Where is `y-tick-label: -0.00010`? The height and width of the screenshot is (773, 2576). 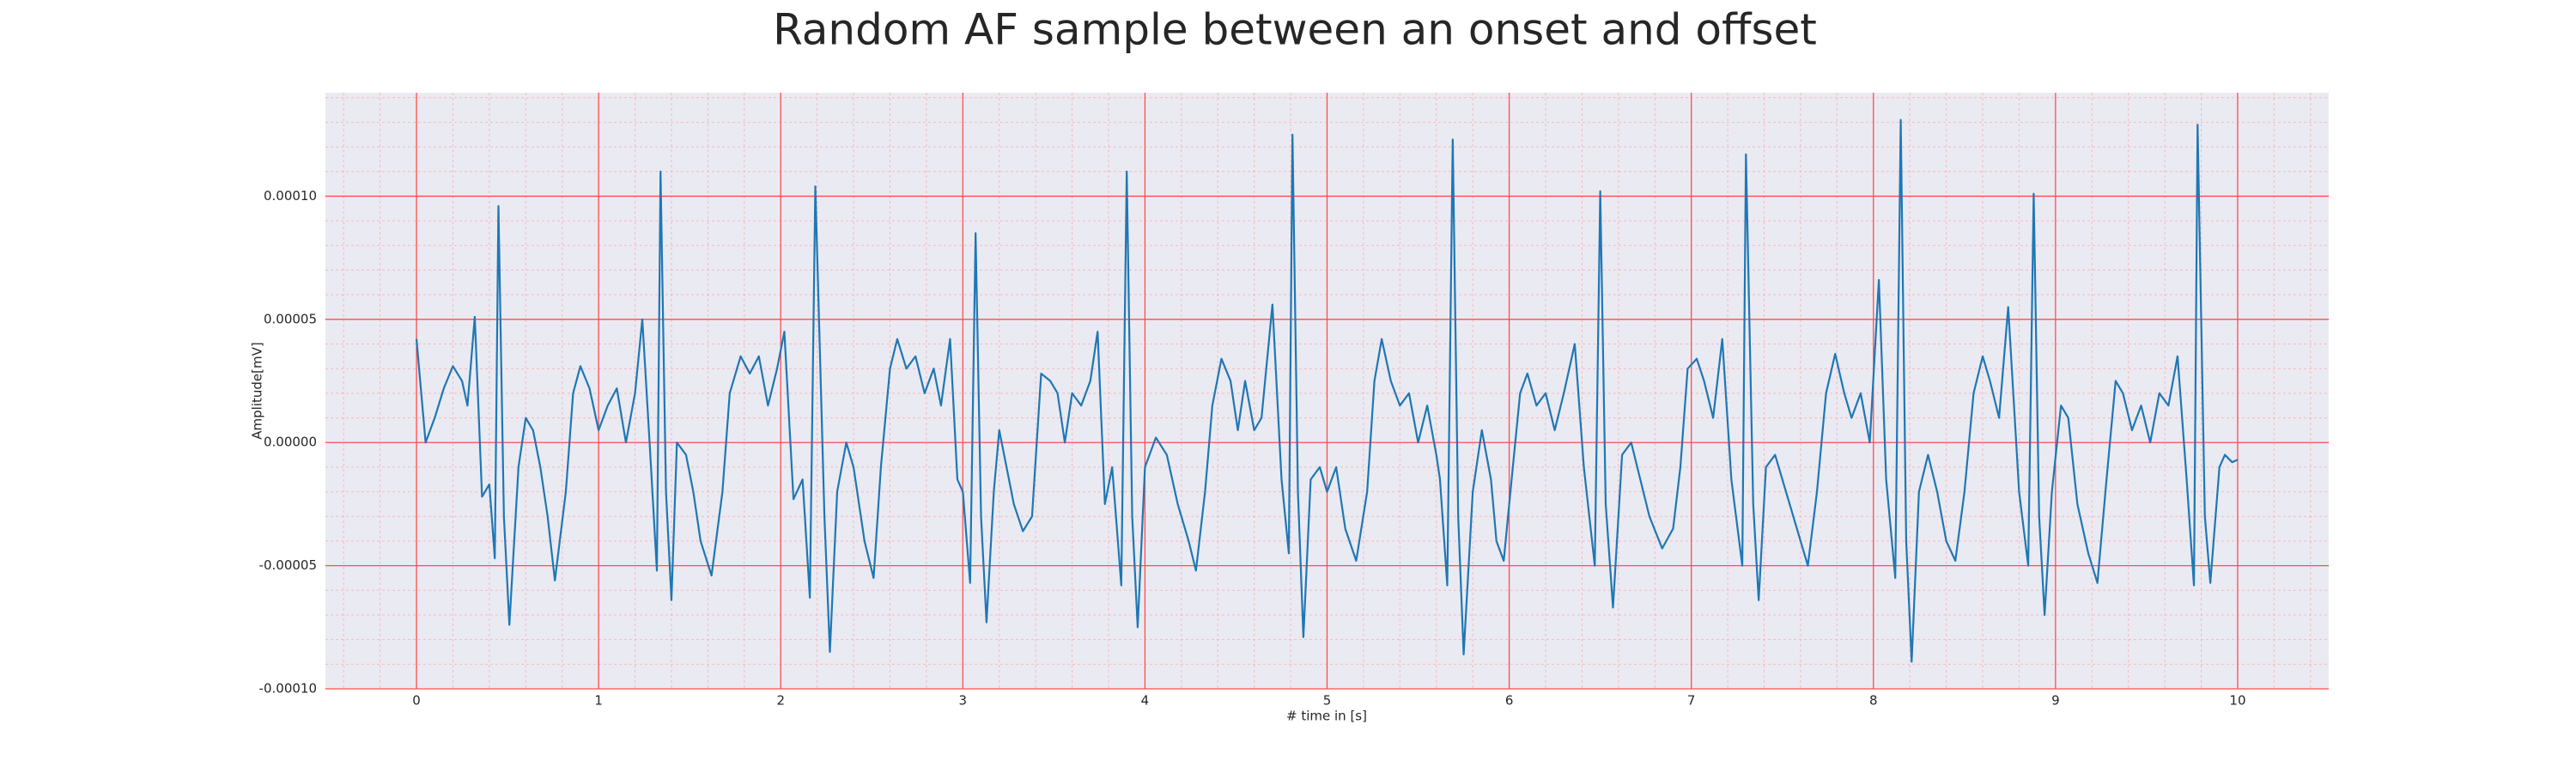
y-tick-label: -0.00010 is located at coordinates (288, 689).